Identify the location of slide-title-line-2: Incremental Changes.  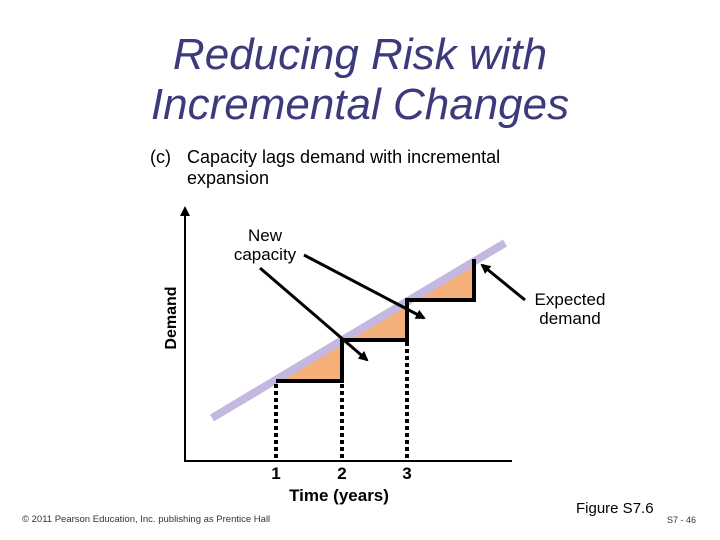
(360, 104).